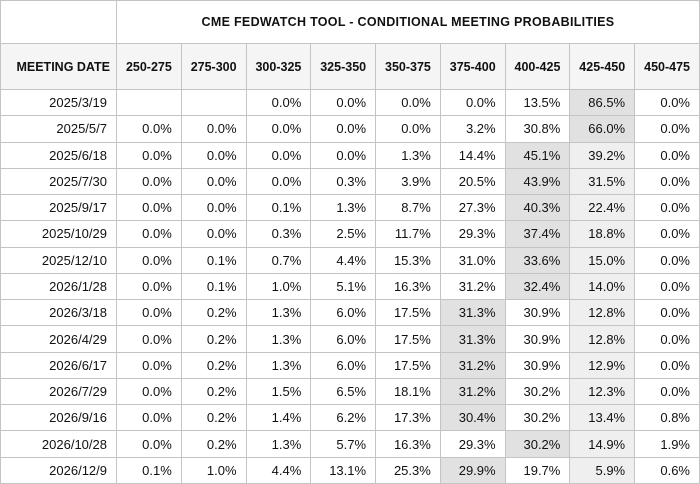  Describe the element at coordinates (408, 66) in the screenshot. I see `rate-column-header: 350-375` at that location.